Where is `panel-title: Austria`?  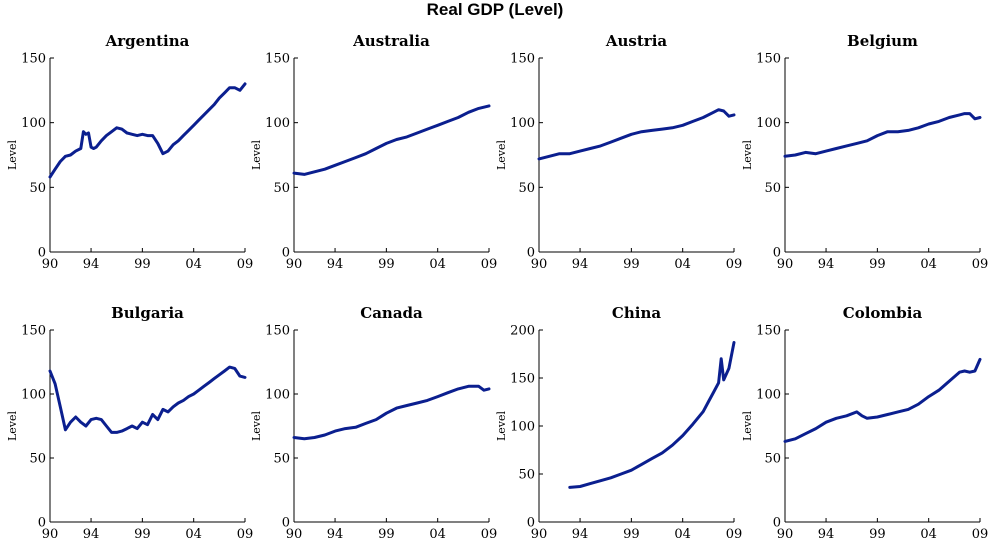
panel-title: Austria is located at coordinates (636, 41).